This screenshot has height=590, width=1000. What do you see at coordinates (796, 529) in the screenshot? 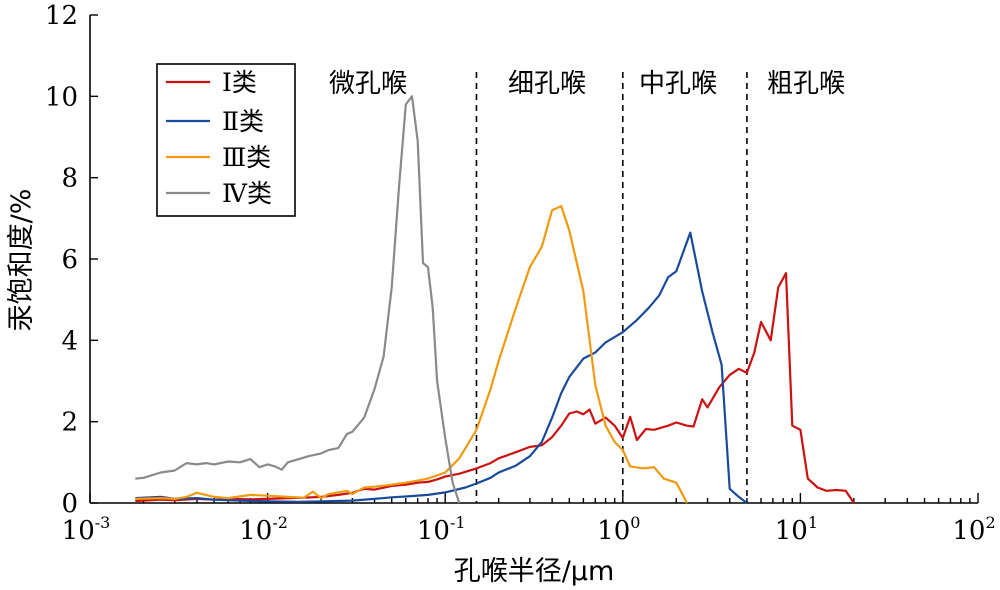
I see `x-tick-label-4: 10¹` at bounding box center [796, 529].